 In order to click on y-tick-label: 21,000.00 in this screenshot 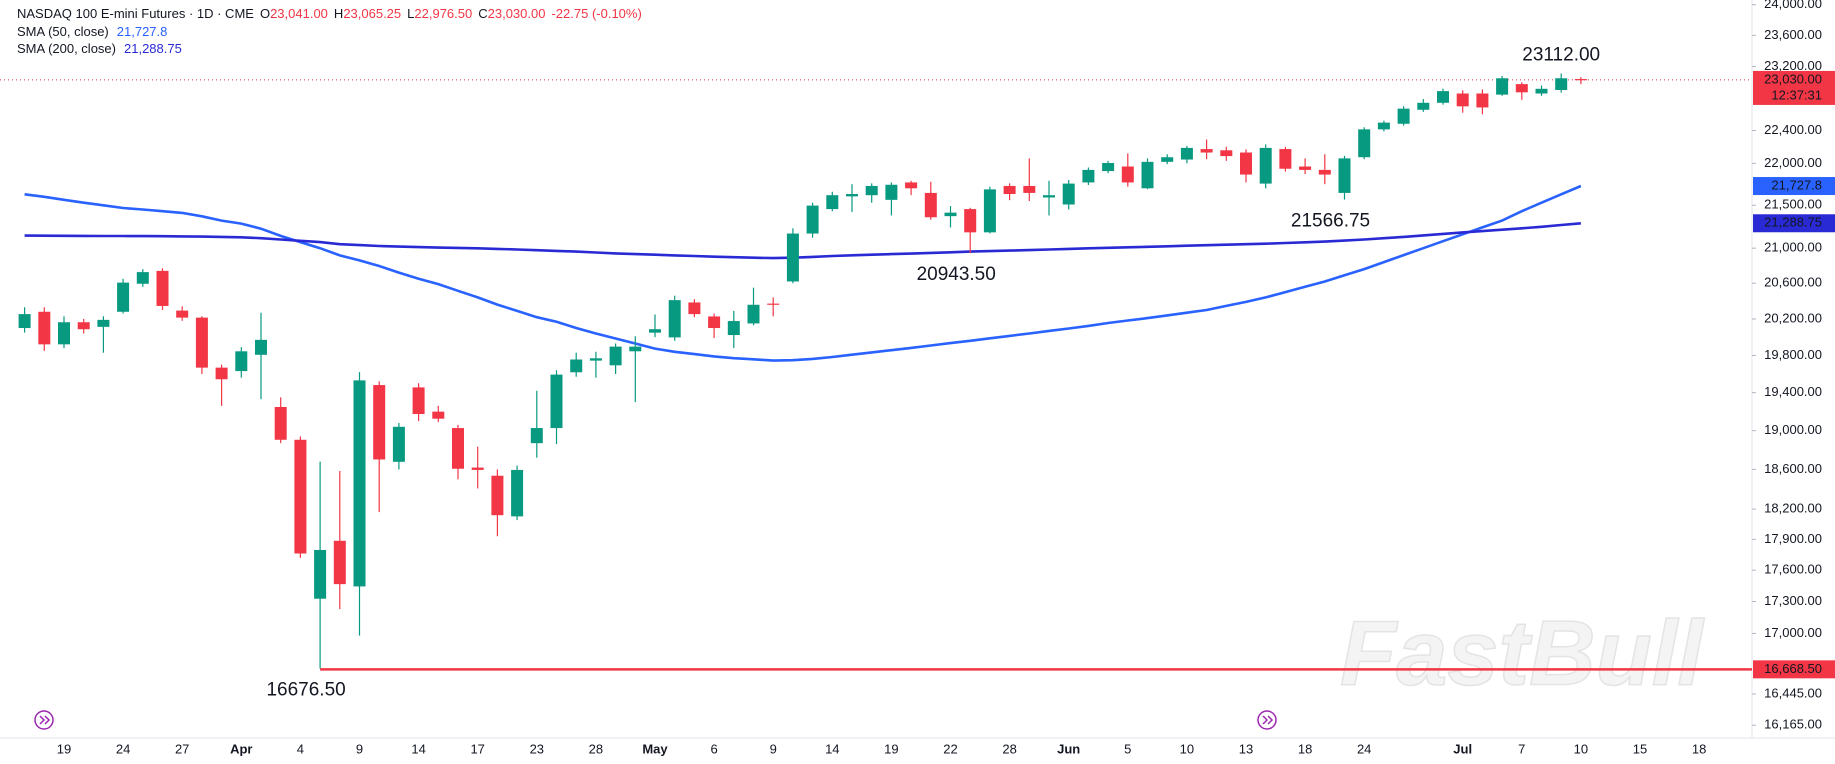, I will do `click(1793, 247)`.